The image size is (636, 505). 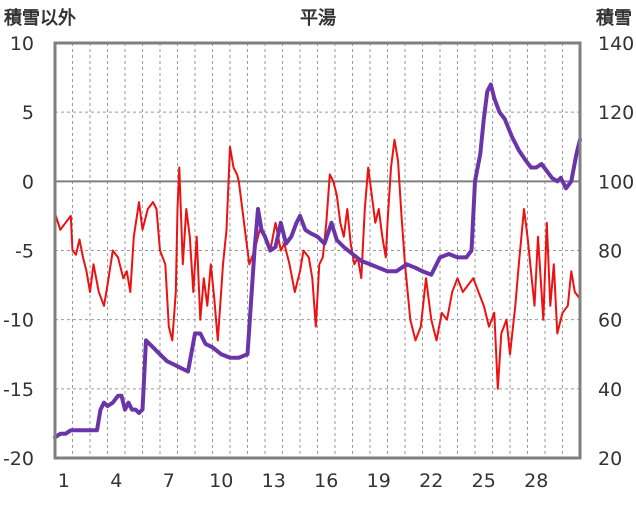 I want to click on left-tick-label: -20, so click(x=18, y=459).